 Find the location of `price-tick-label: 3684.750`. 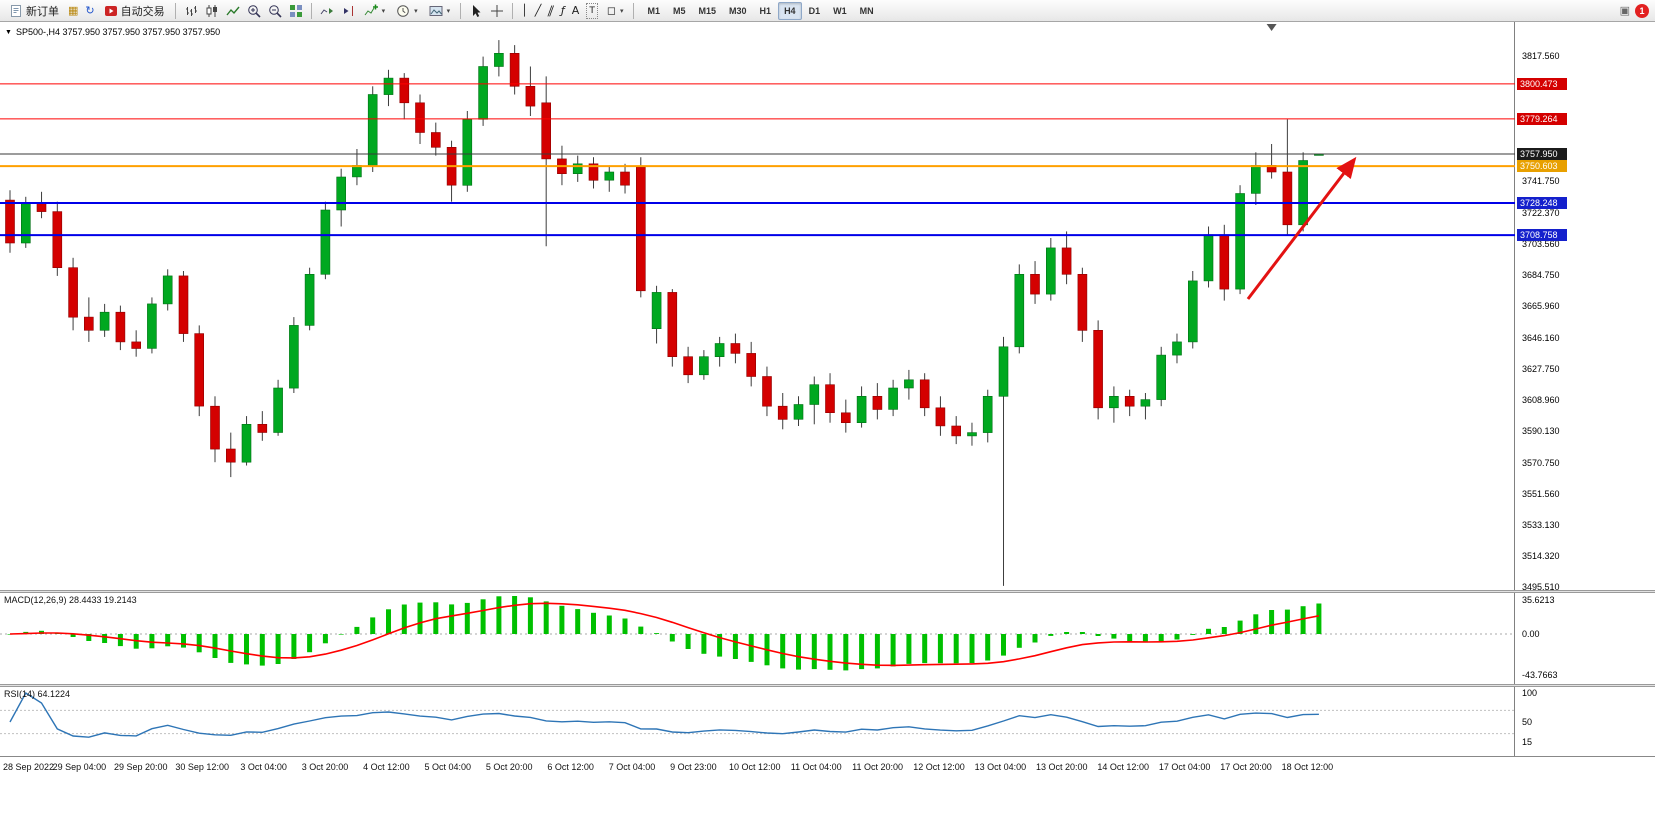

price-tick-label: 3684.750 is located at coordinates (1541, 274).